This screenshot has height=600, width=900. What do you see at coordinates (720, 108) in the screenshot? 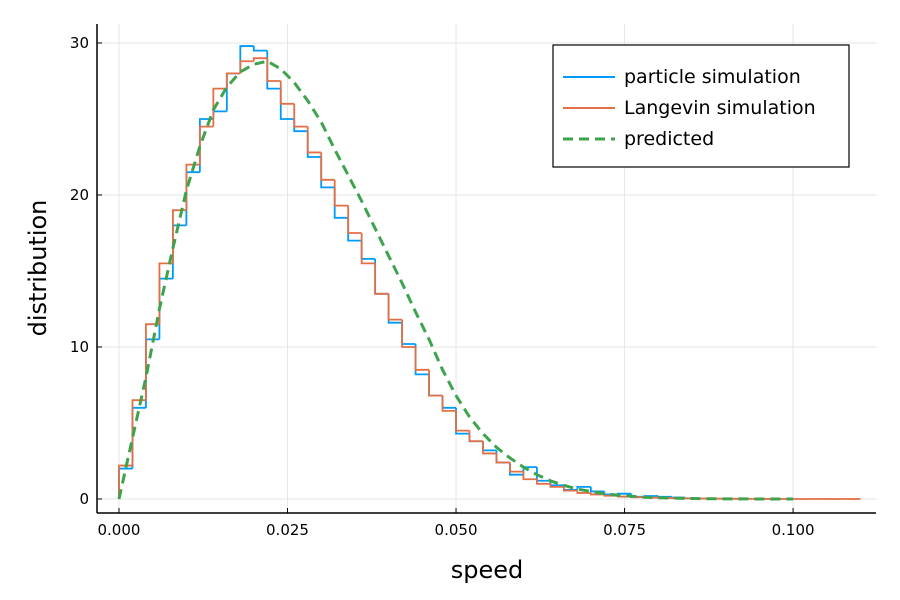
I see `legend-label: Langevin simulation` at bounding box center [720, 108].